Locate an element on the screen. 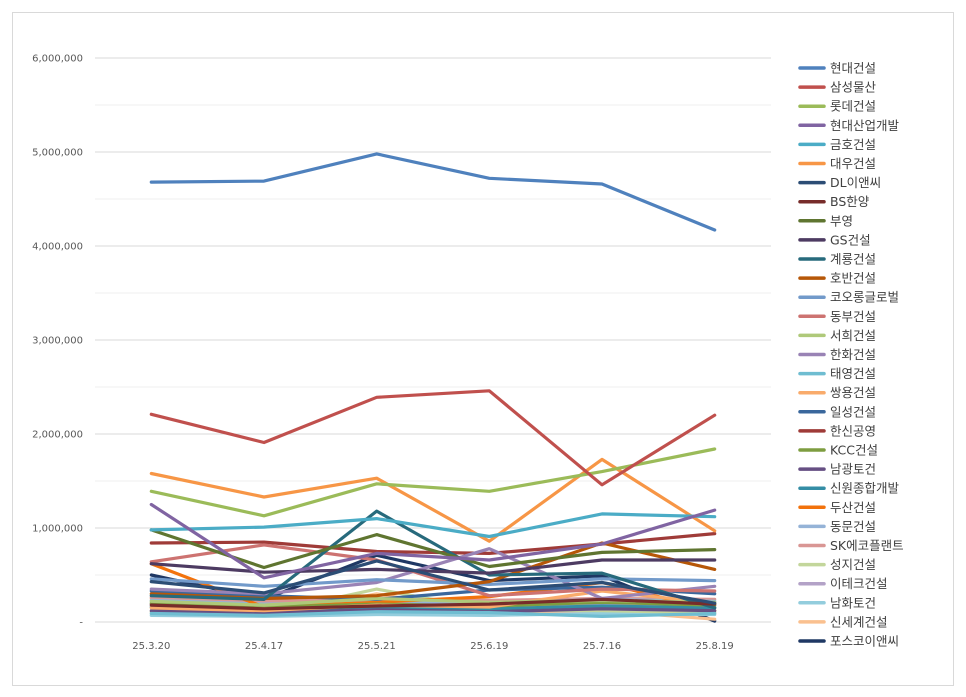  legend-item: 동부건설 is located at coordinates (837, 316).